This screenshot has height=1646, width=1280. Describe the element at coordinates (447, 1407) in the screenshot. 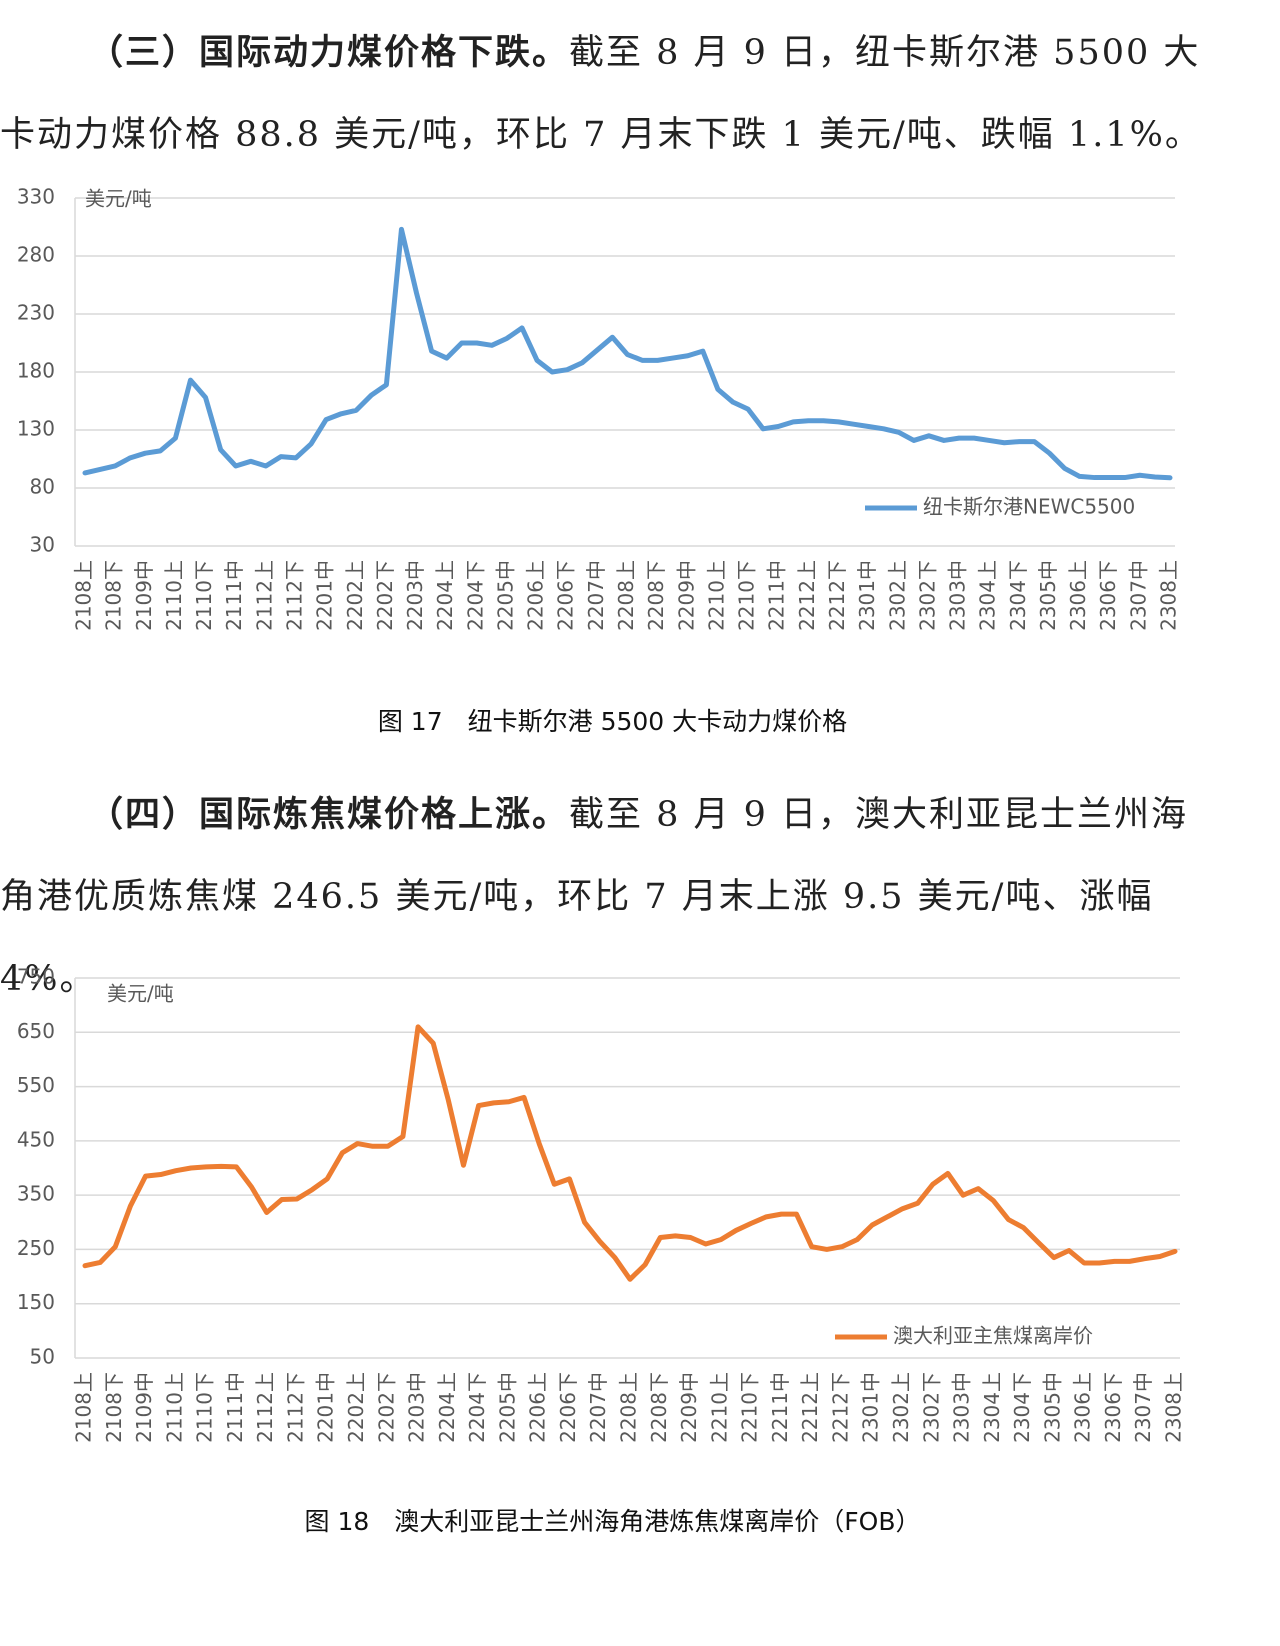

I see `x-tick-label: 2204上` at that location.